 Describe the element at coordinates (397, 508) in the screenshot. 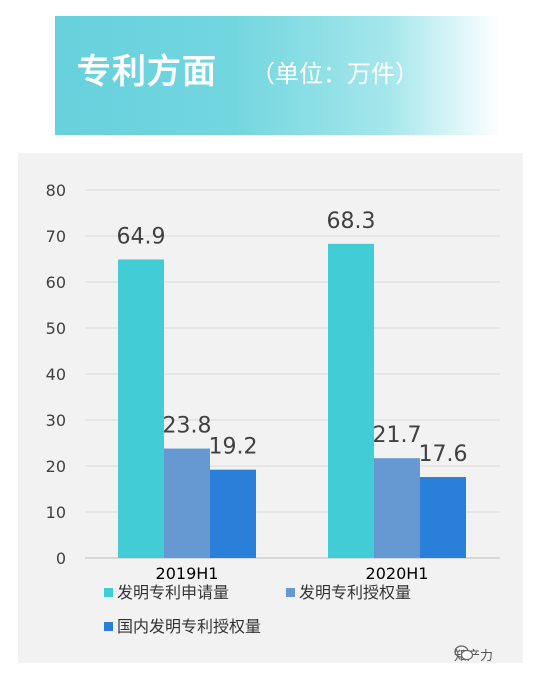

I see `bar-2-2020H1` at that location.